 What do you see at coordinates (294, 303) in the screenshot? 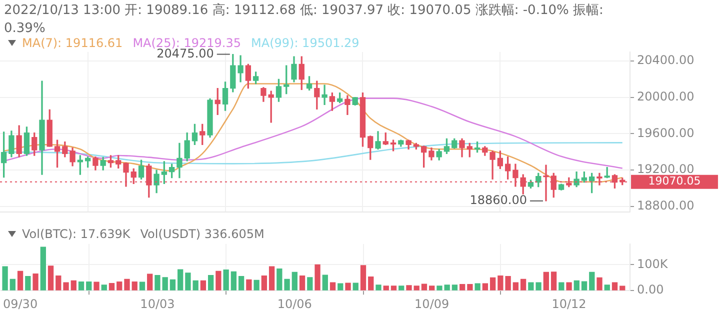
I see `x-tick-label: 10/06` at bounding box center [294, 303].